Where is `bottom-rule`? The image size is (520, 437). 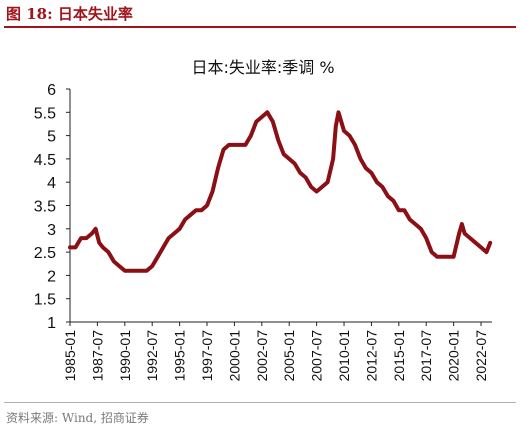
bottom-rule is located at coordinates (260, 402).